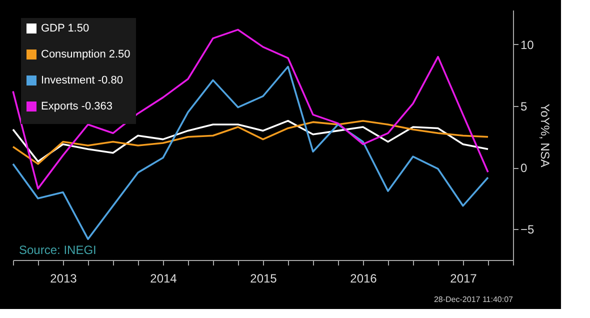 The image size is (590, 318). What do you see at coordinates (164, 279) in the screenshot?
I see `x-tick-label: 2014` at bounding box center [164, 279].